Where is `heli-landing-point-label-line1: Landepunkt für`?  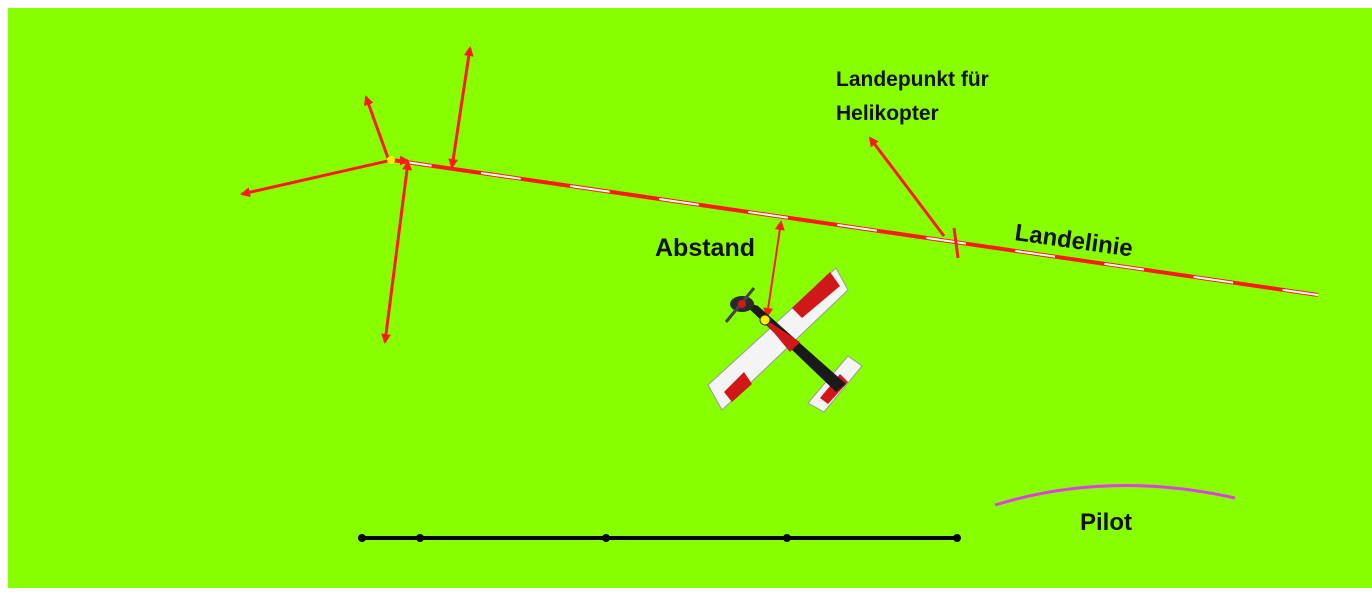
heli-landing-point-label-line1: Landepunkt für is located at coordinates (912, 79).